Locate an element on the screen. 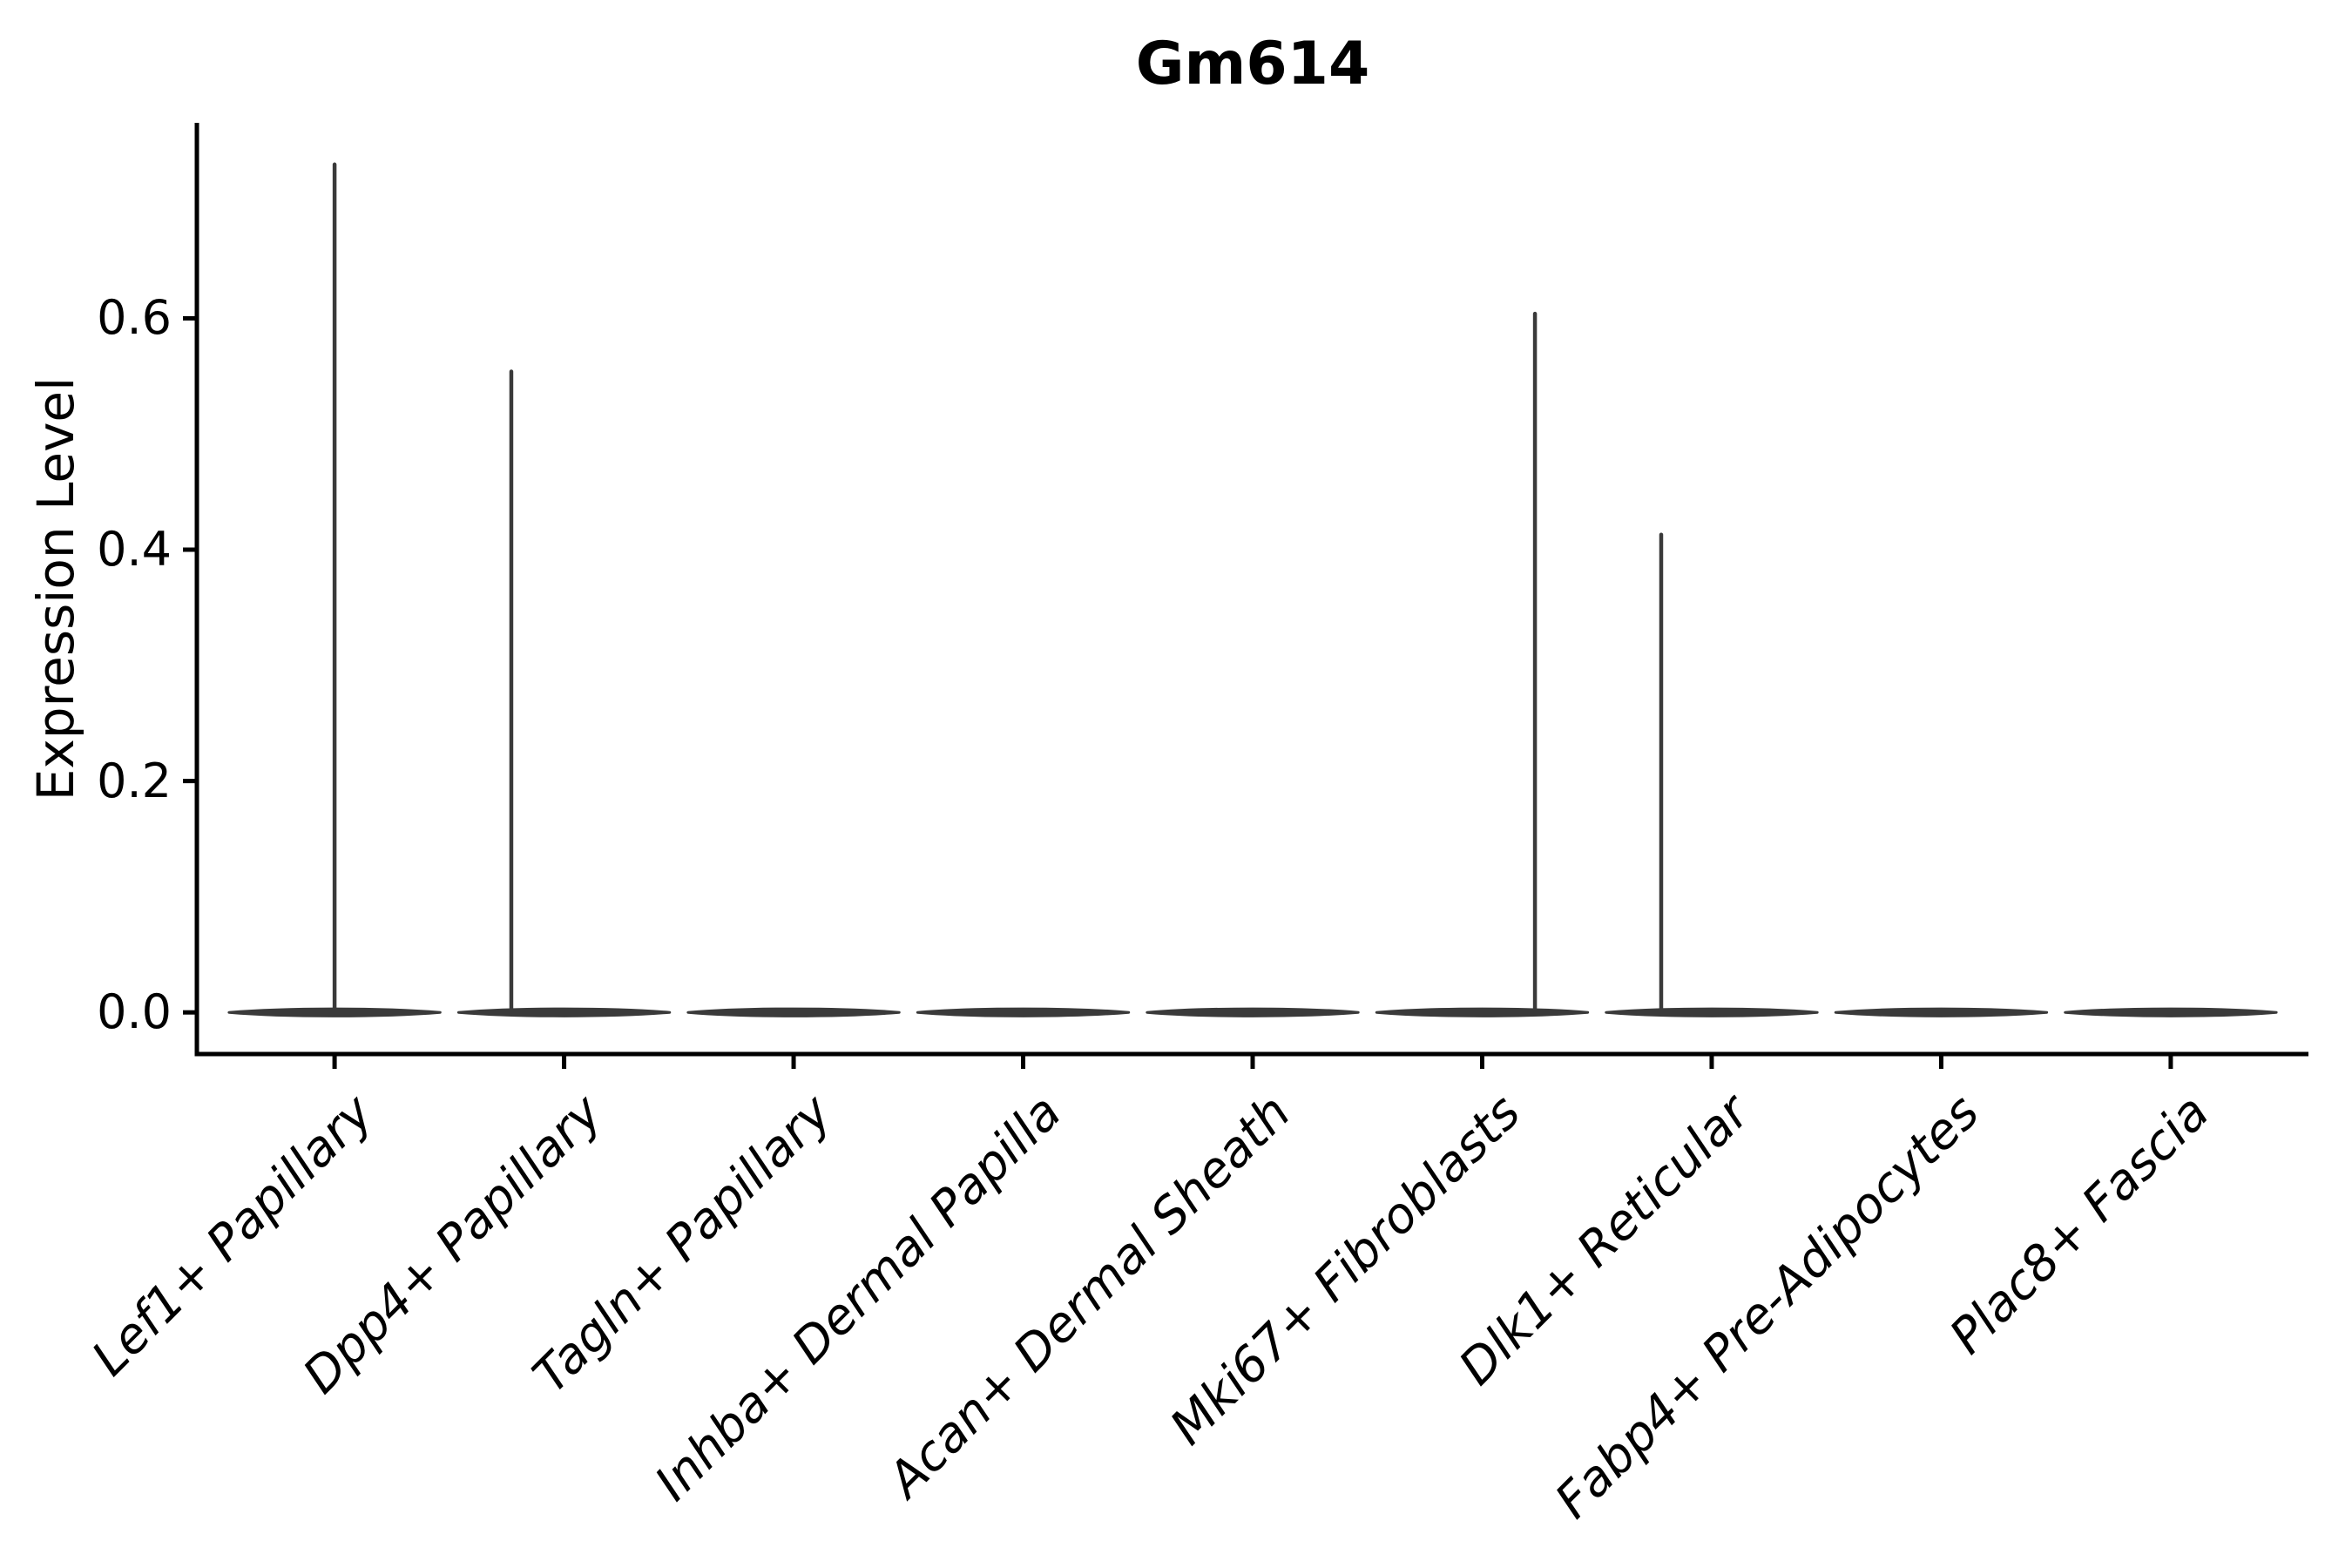 The width and height of the screenshot is (2352, 1568). y-tick-label: 0.0 is located at coordinates (134, 1012).